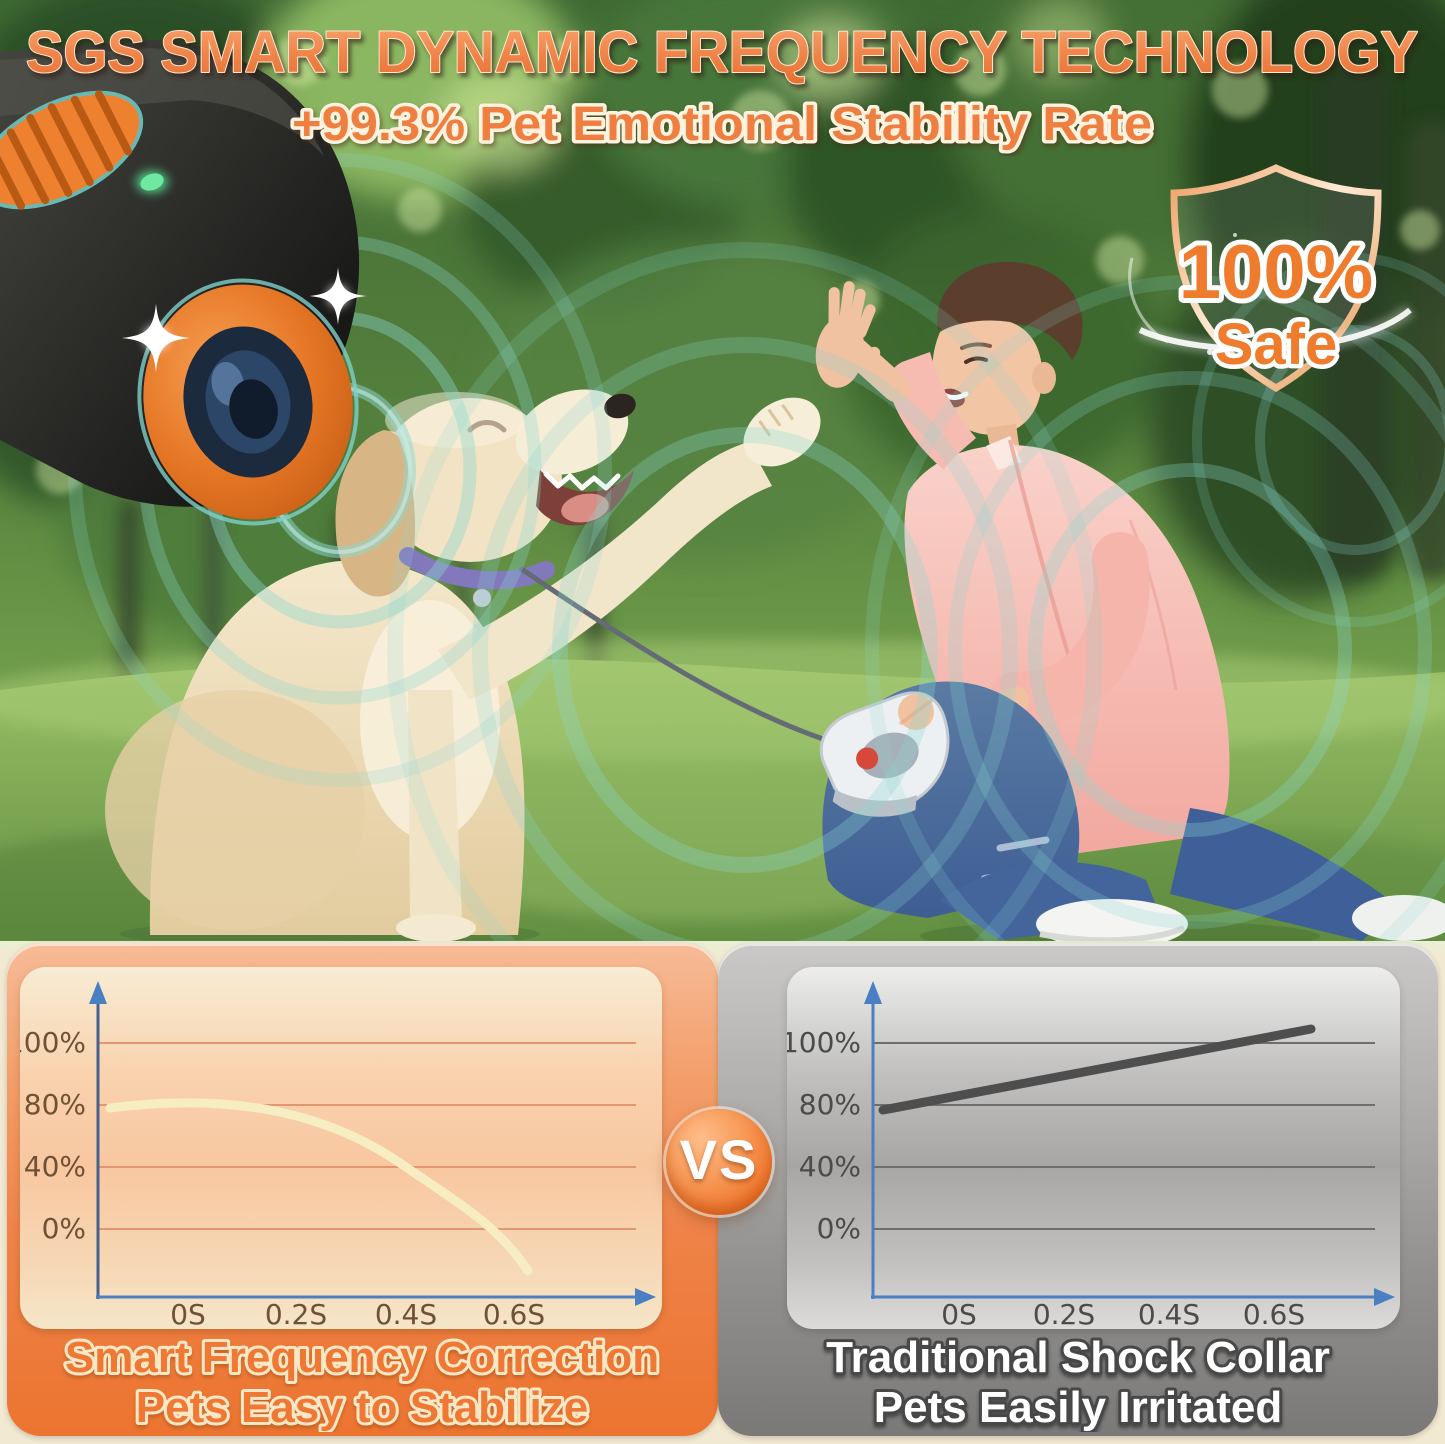 The image size is (1445, 1444). I want to click on safety-shield-badge: 100% Safe, so click(1271, 278).